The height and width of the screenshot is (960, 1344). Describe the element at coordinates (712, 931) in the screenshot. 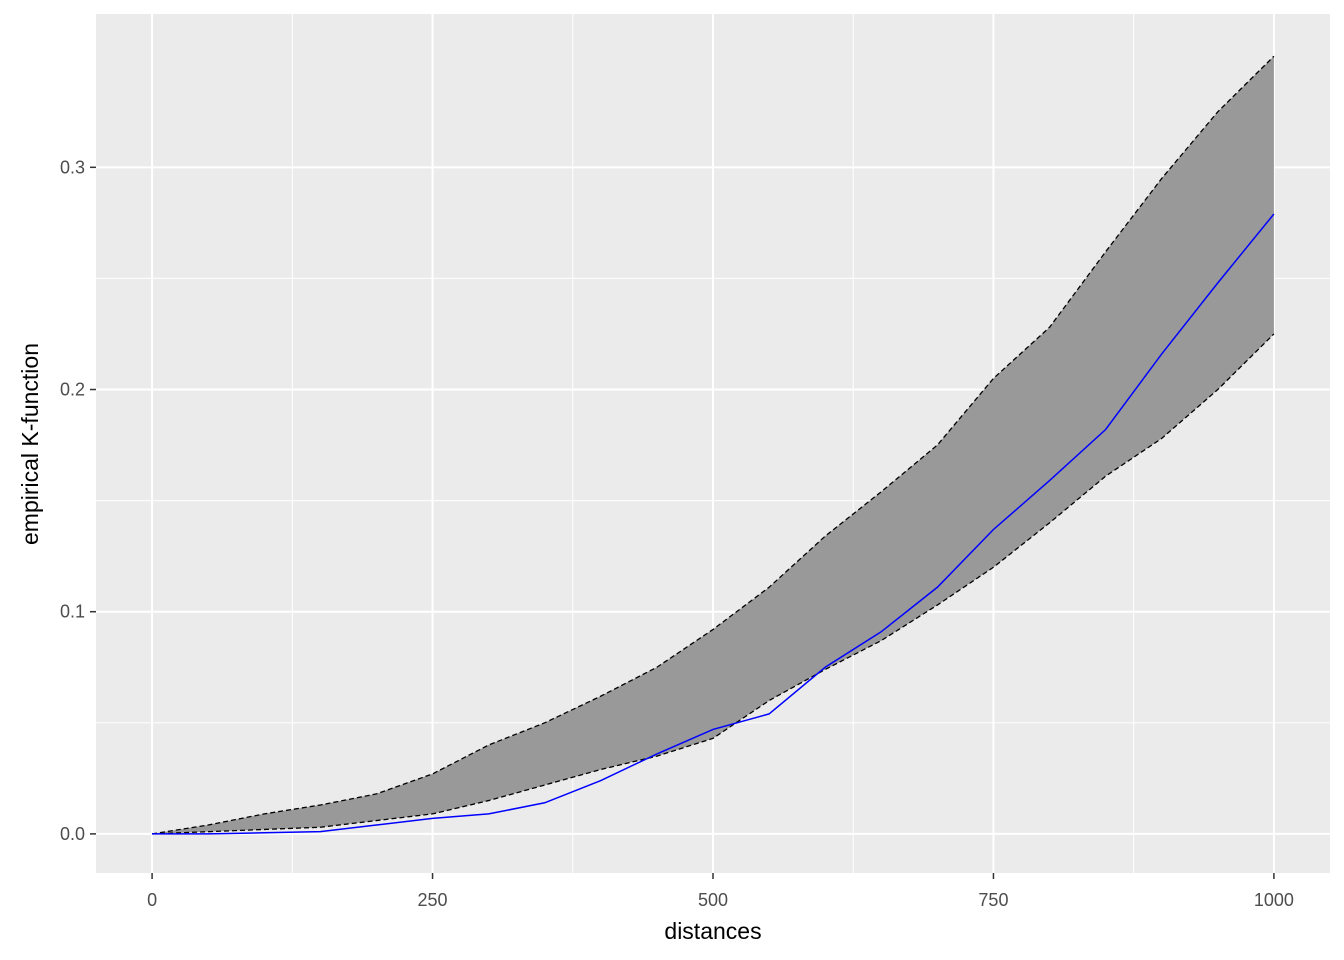

I see `x-axis-title: distances` at that location.